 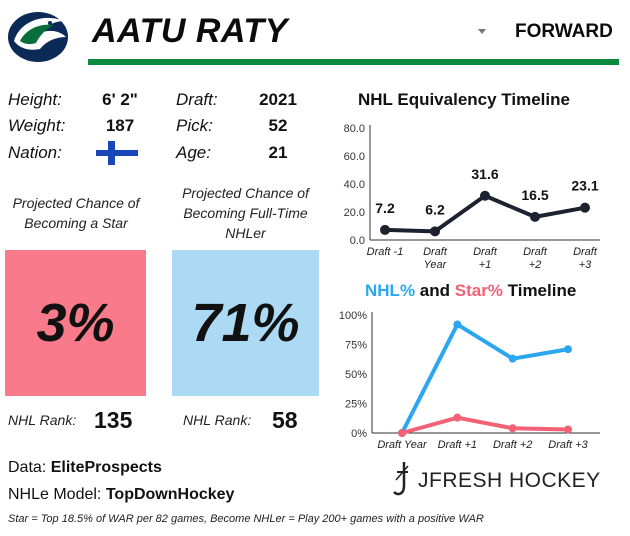 I want to click on x-tick-label: +2, so click(x=535, y=265).